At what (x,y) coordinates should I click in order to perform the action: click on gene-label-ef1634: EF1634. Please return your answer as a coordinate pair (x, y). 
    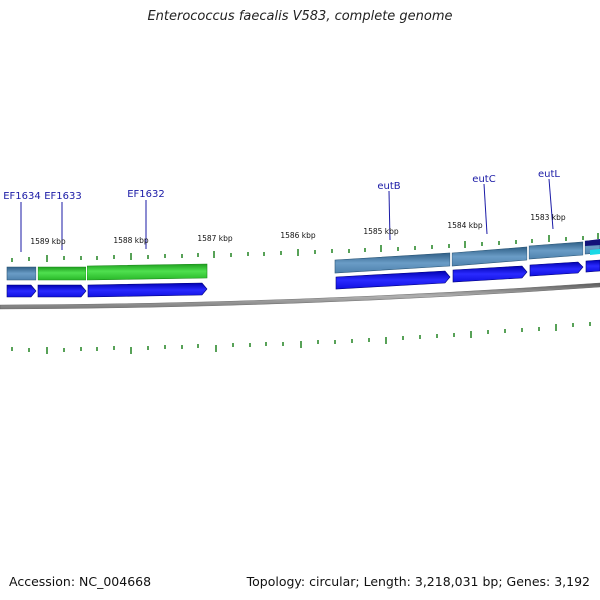
    Looking at the image, I should click on (22, 196).